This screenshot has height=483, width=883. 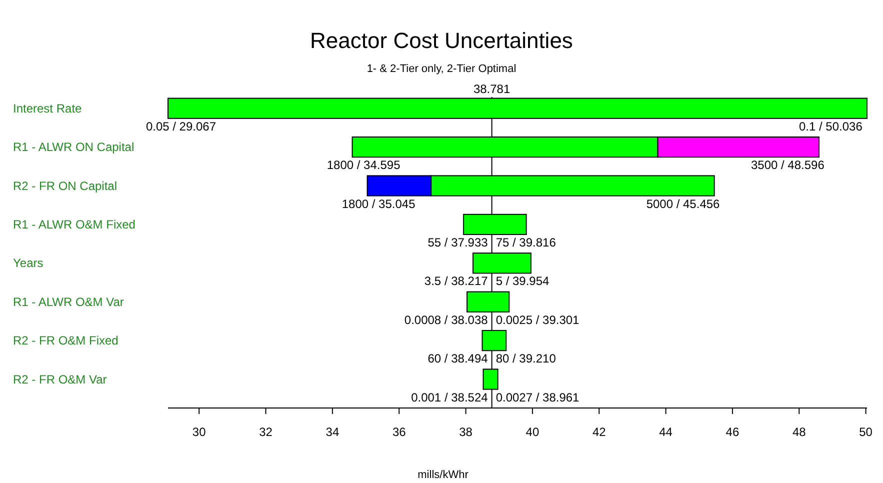 I want to click on y-tick-label: R2 - FR O&M Fixed, so click(x=65, y=341).